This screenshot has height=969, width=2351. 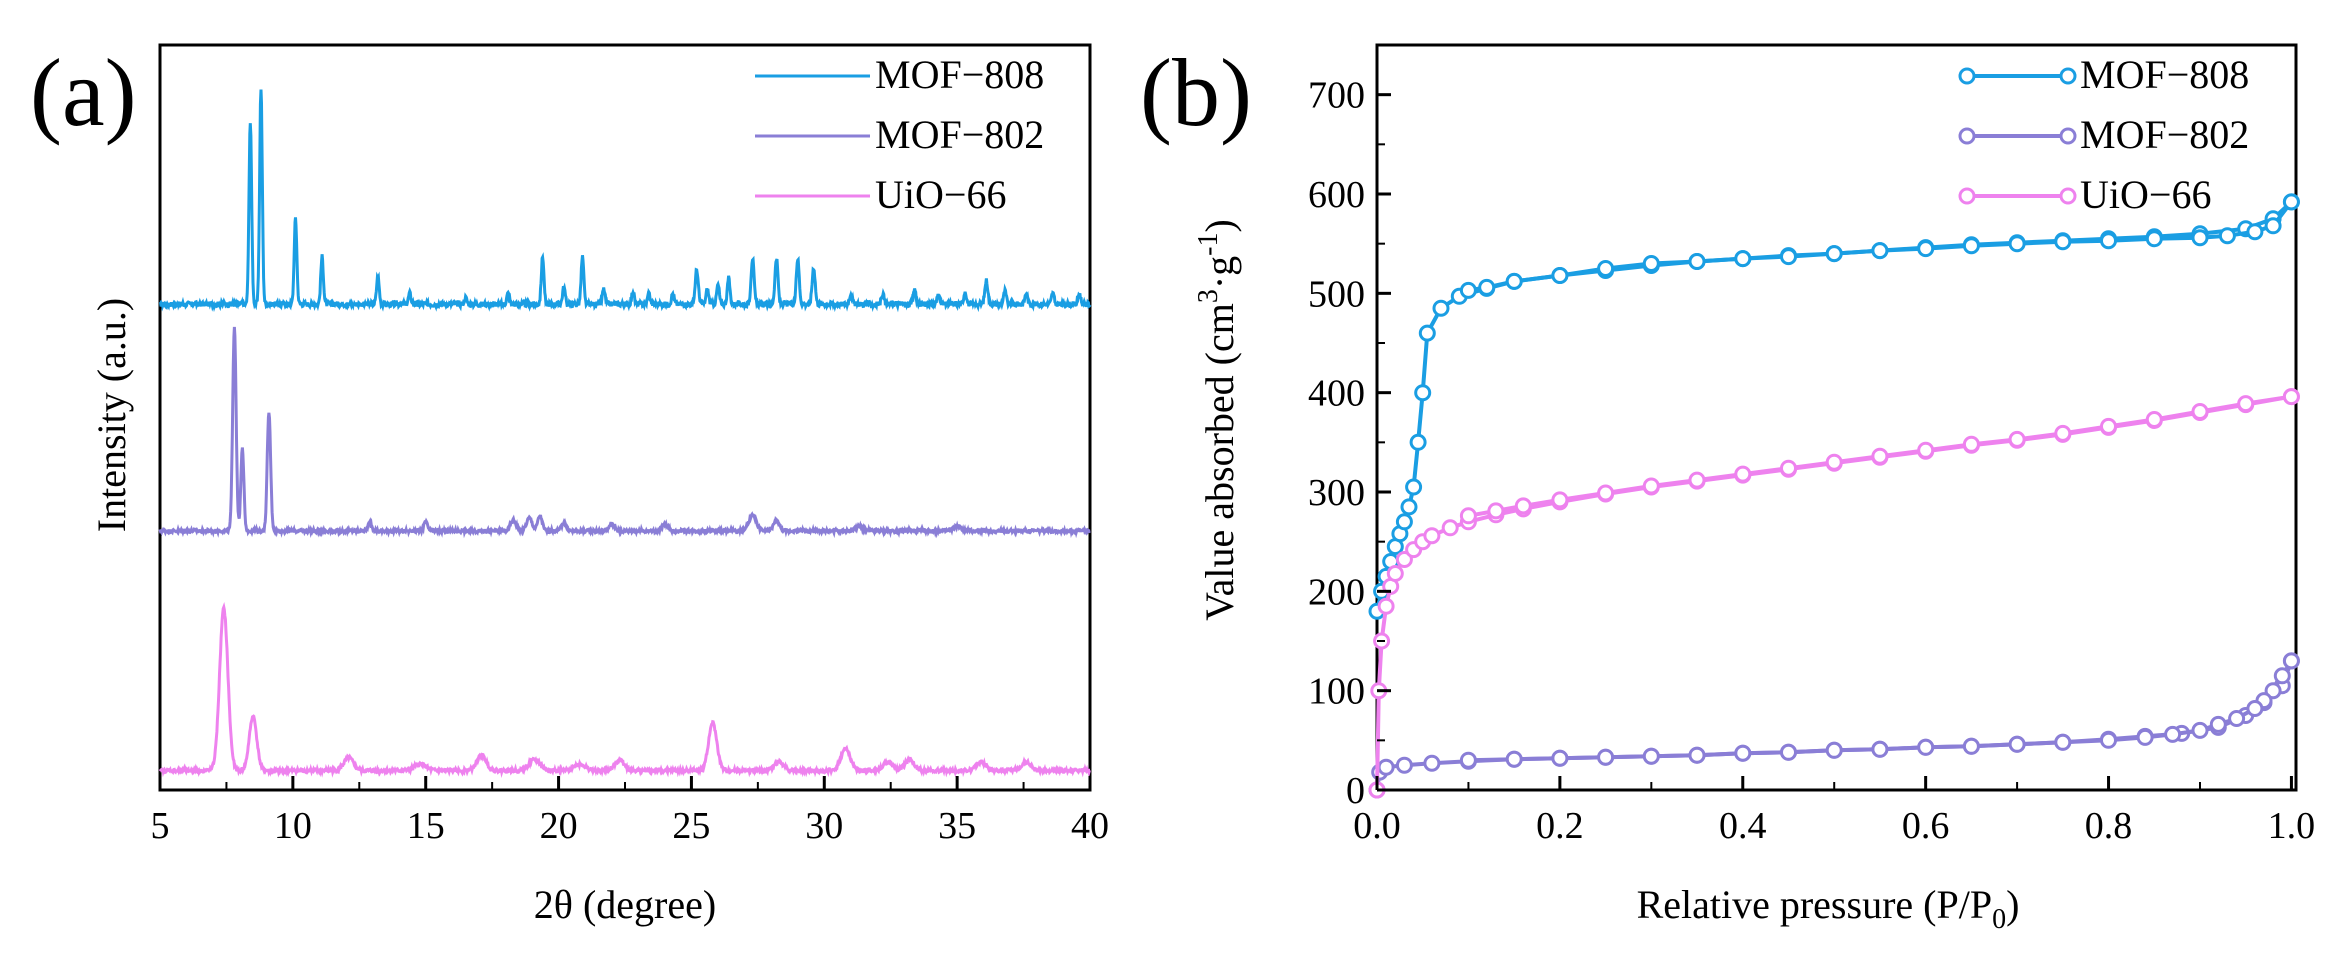 I want to click on xrd-legend-label: MOF−802, so click(x=959, y=134).